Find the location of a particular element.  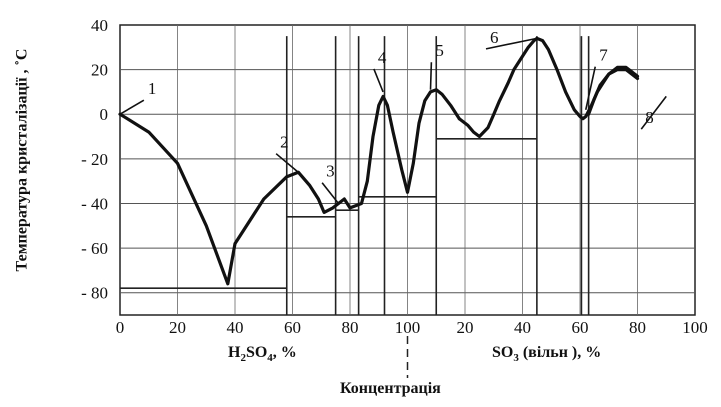

x-segment-label-h2so4: H2SO4, % is located at coordinates (262, 354).